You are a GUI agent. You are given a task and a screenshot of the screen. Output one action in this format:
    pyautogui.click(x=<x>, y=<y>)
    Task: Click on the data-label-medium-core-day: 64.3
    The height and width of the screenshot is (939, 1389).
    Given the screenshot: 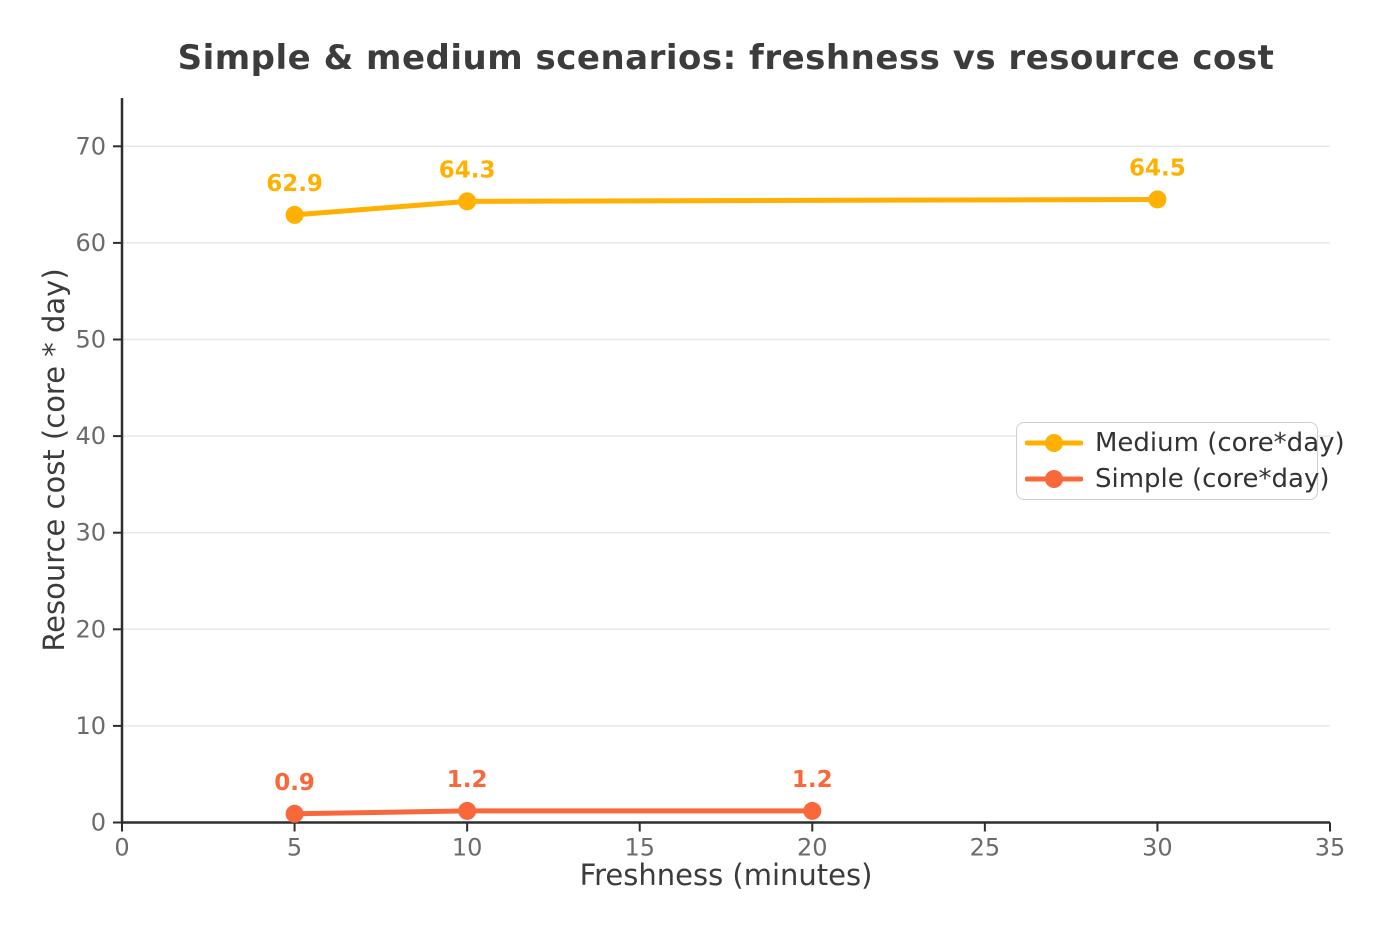 What is the action you would take?
    pyautogui.click(x=467, y=170)
    